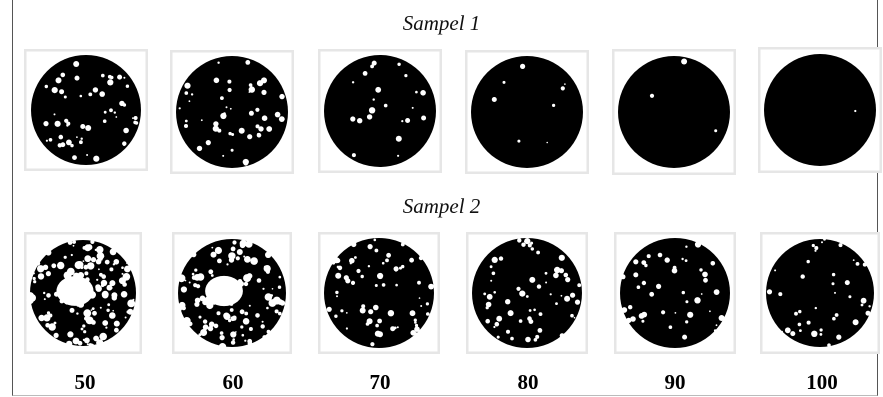 This screenshot has width=883, height=397. I want to click on label-90: 90, so click(675, 382).